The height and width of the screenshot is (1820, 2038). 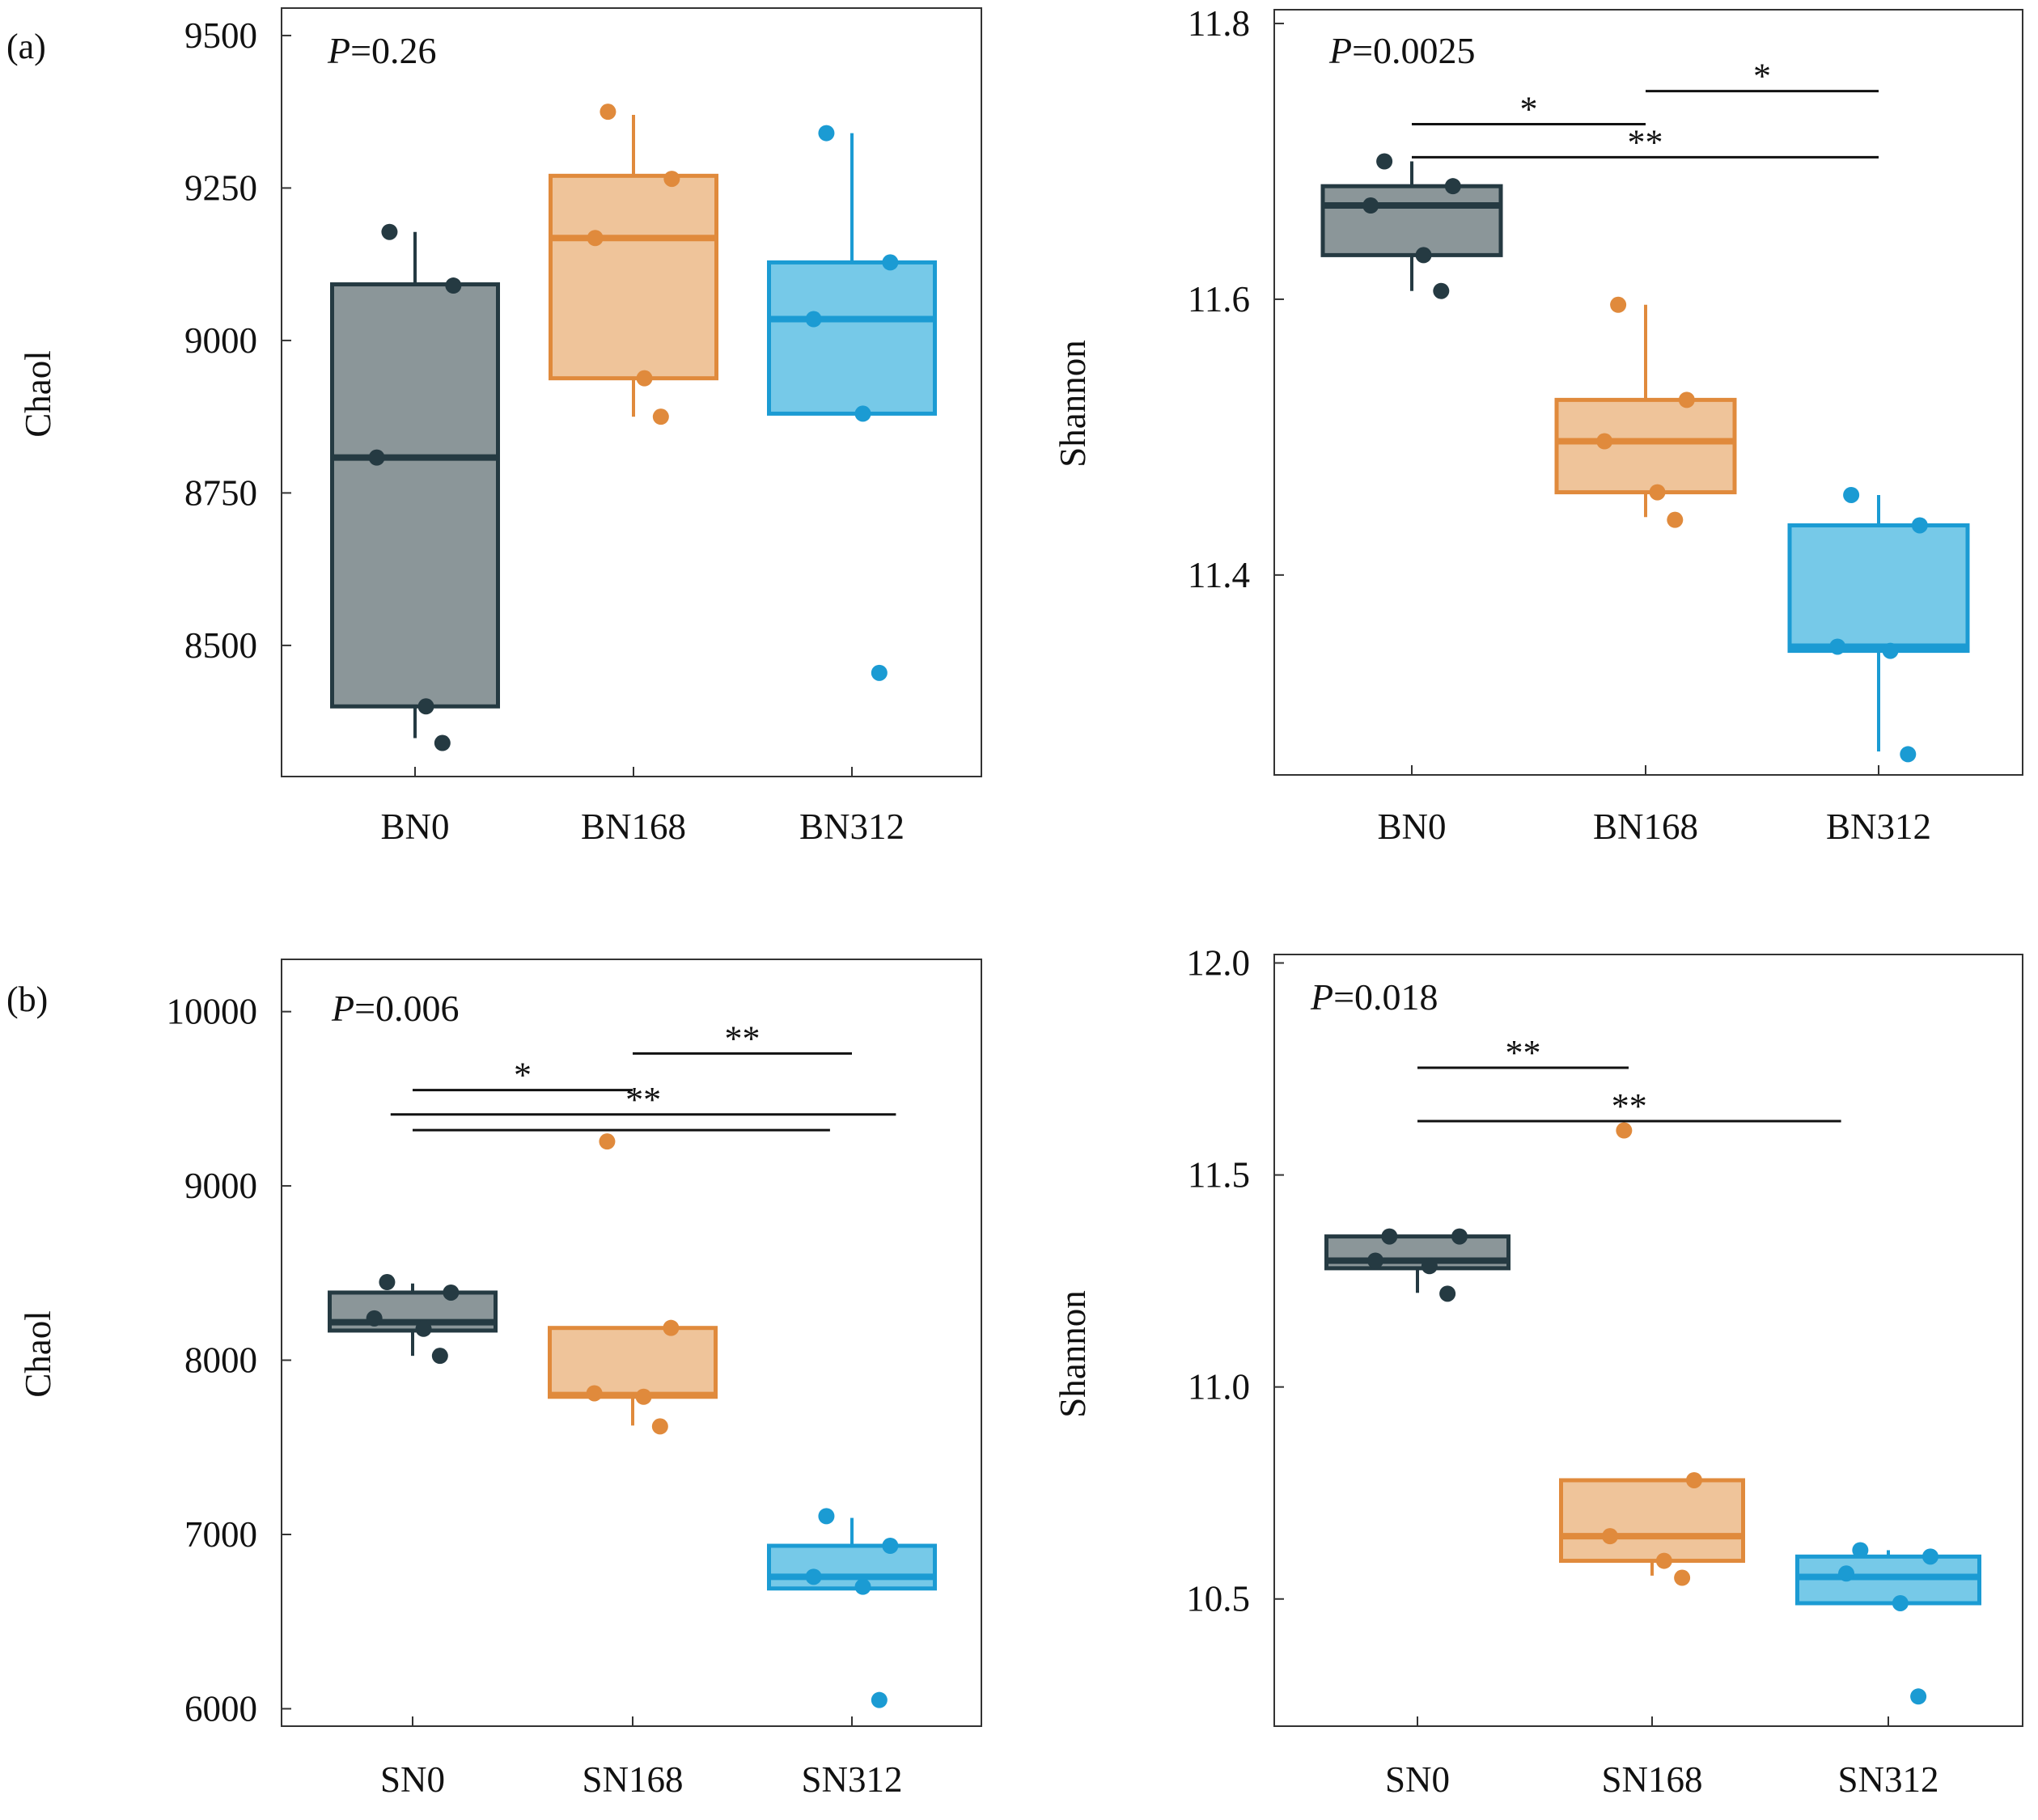 What do you see at coordinates (26, 46) in the screenshot?
I see `panel-label: (a)` at bounding box center [26, 46].